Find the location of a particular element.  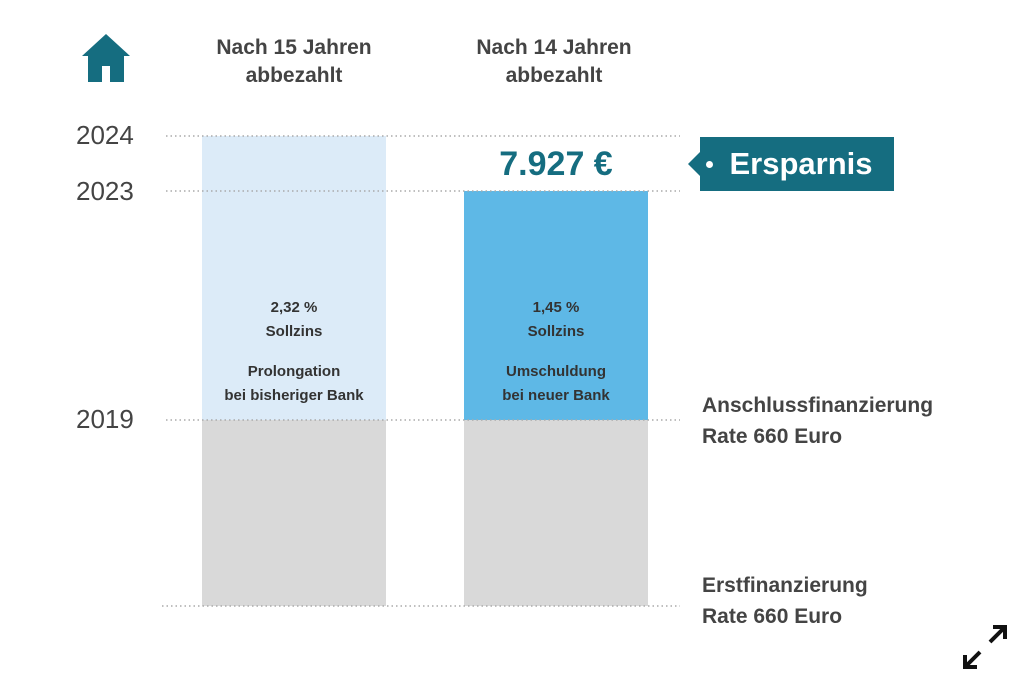

expand-icon is located at coordinates (985, 649).